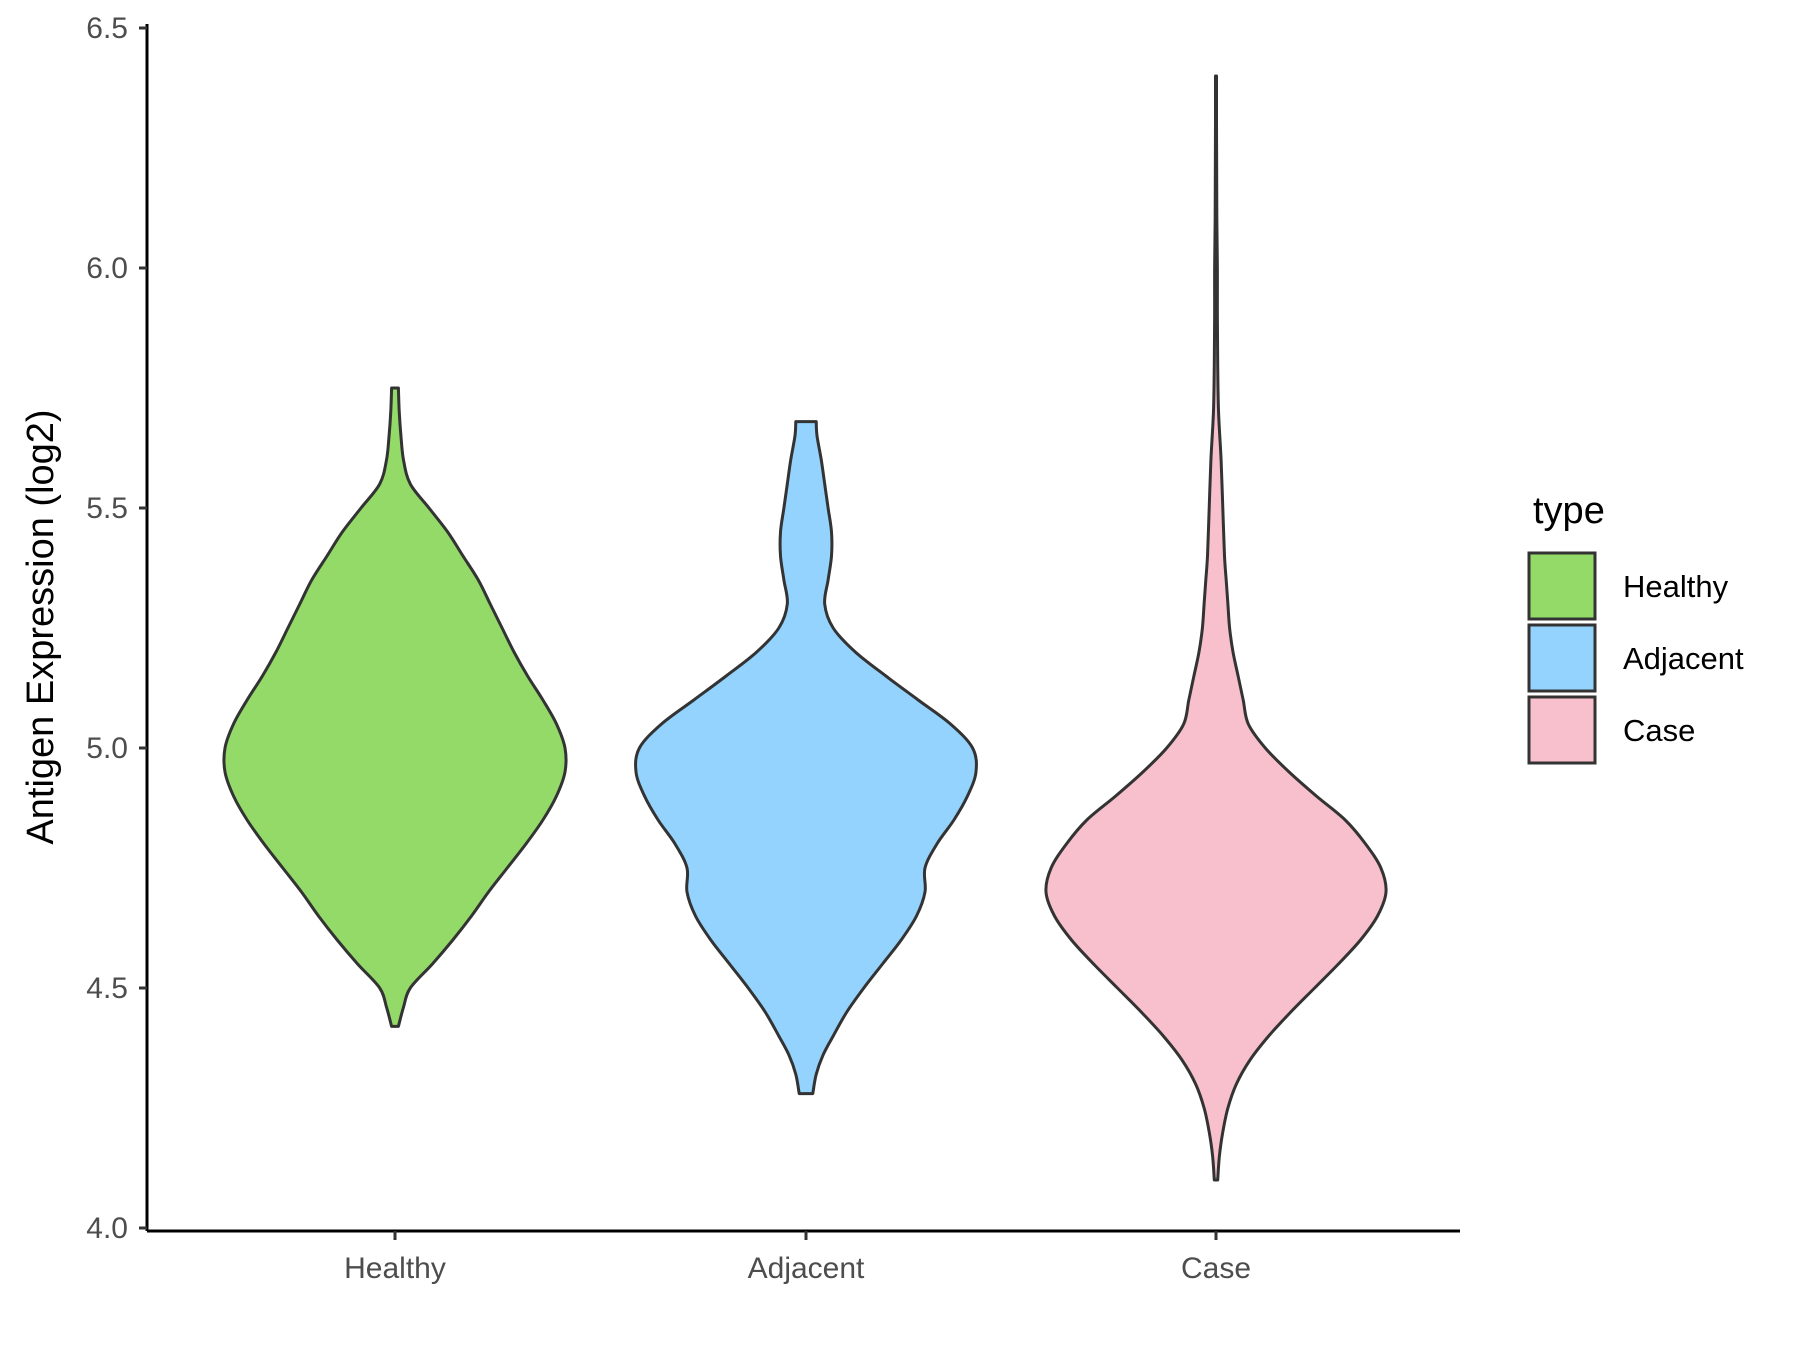 The width and height of the screenshot is (1800, 1350). Describe the element at coordinates (116, 628) in the screenshot. I see `y-axis-ticks: 4.0 4.5 5.0 5.5 6.0 6.5` at that location.